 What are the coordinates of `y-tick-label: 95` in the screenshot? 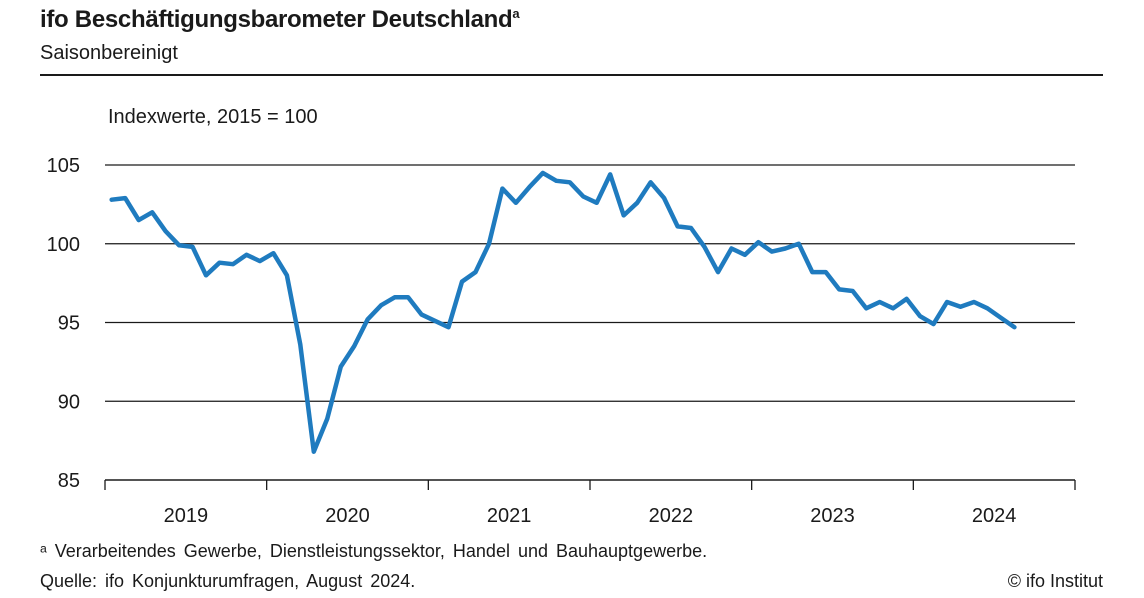 It's located at (69, 324).